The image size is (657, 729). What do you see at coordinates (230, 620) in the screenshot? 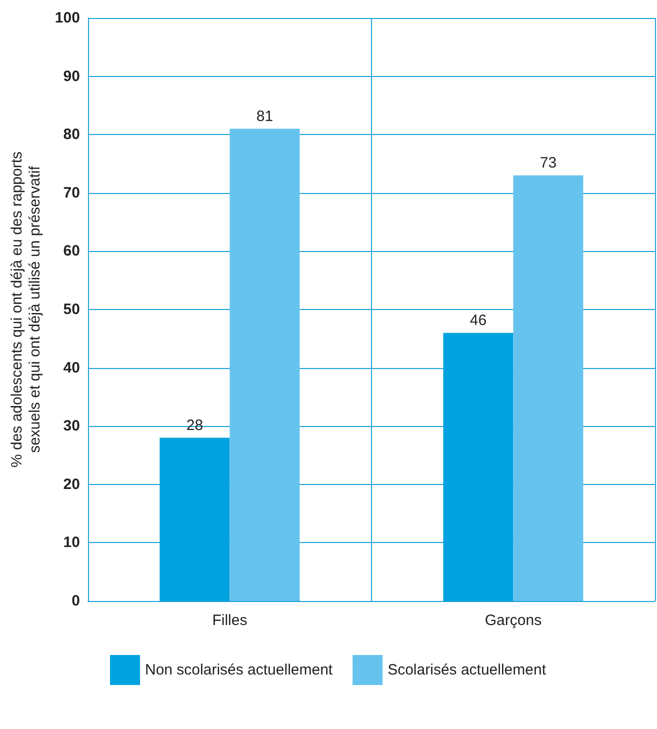
I see `x-tick-label: Filles` at bounding box center [230, 620].